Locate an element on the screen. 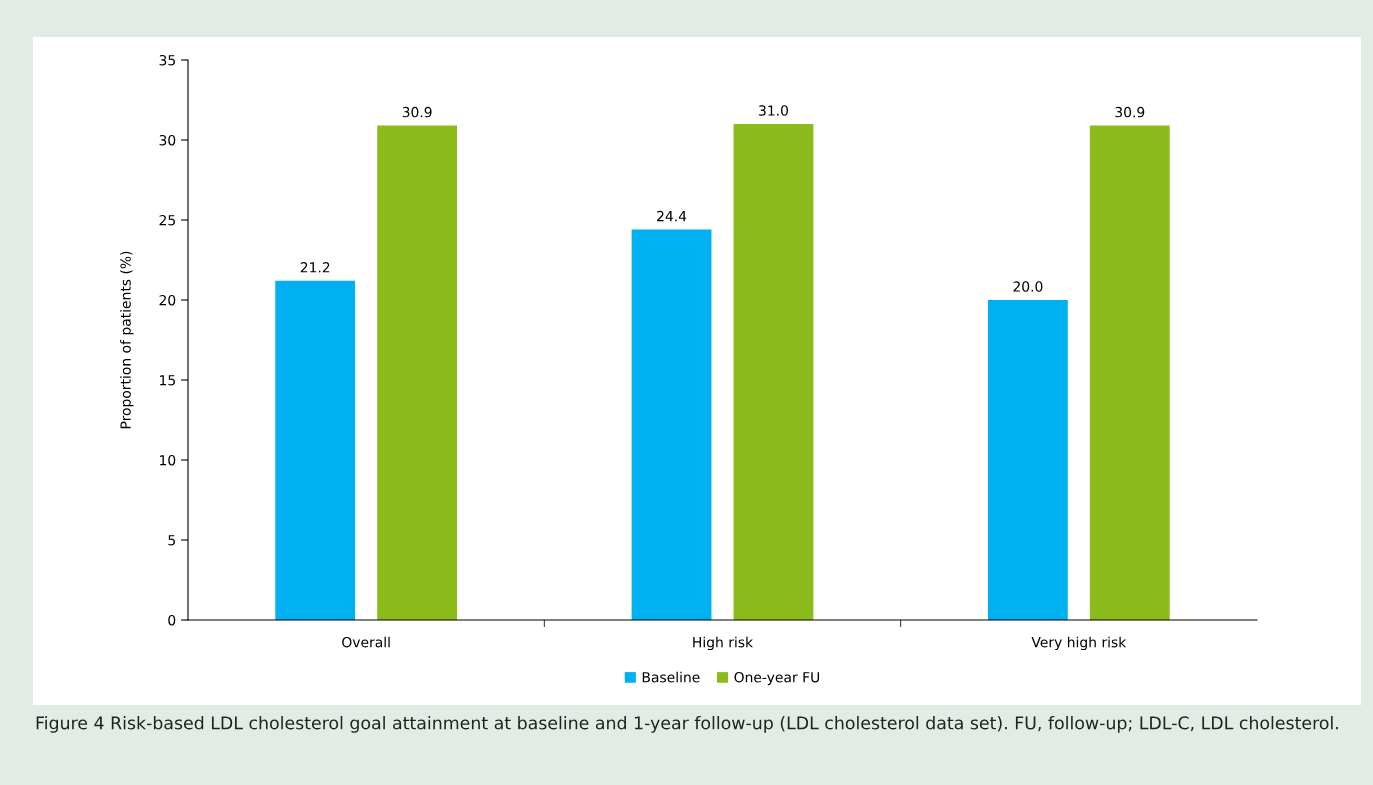  y-tick-label: 15 is located at coordinates (167, 380).